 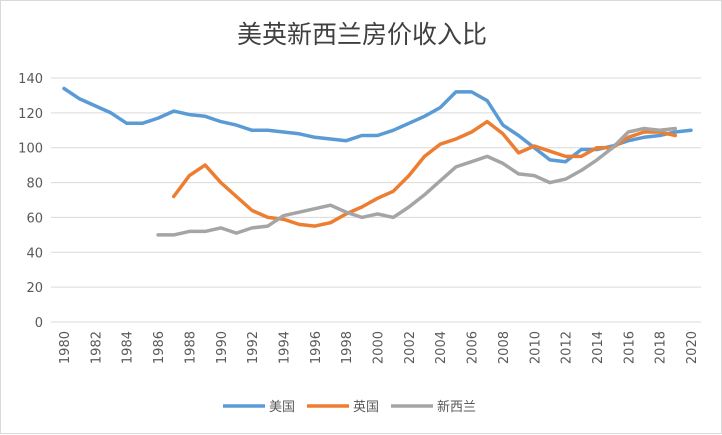 I want to click on x-tick-label: 1980, so click(x=65, y=347).